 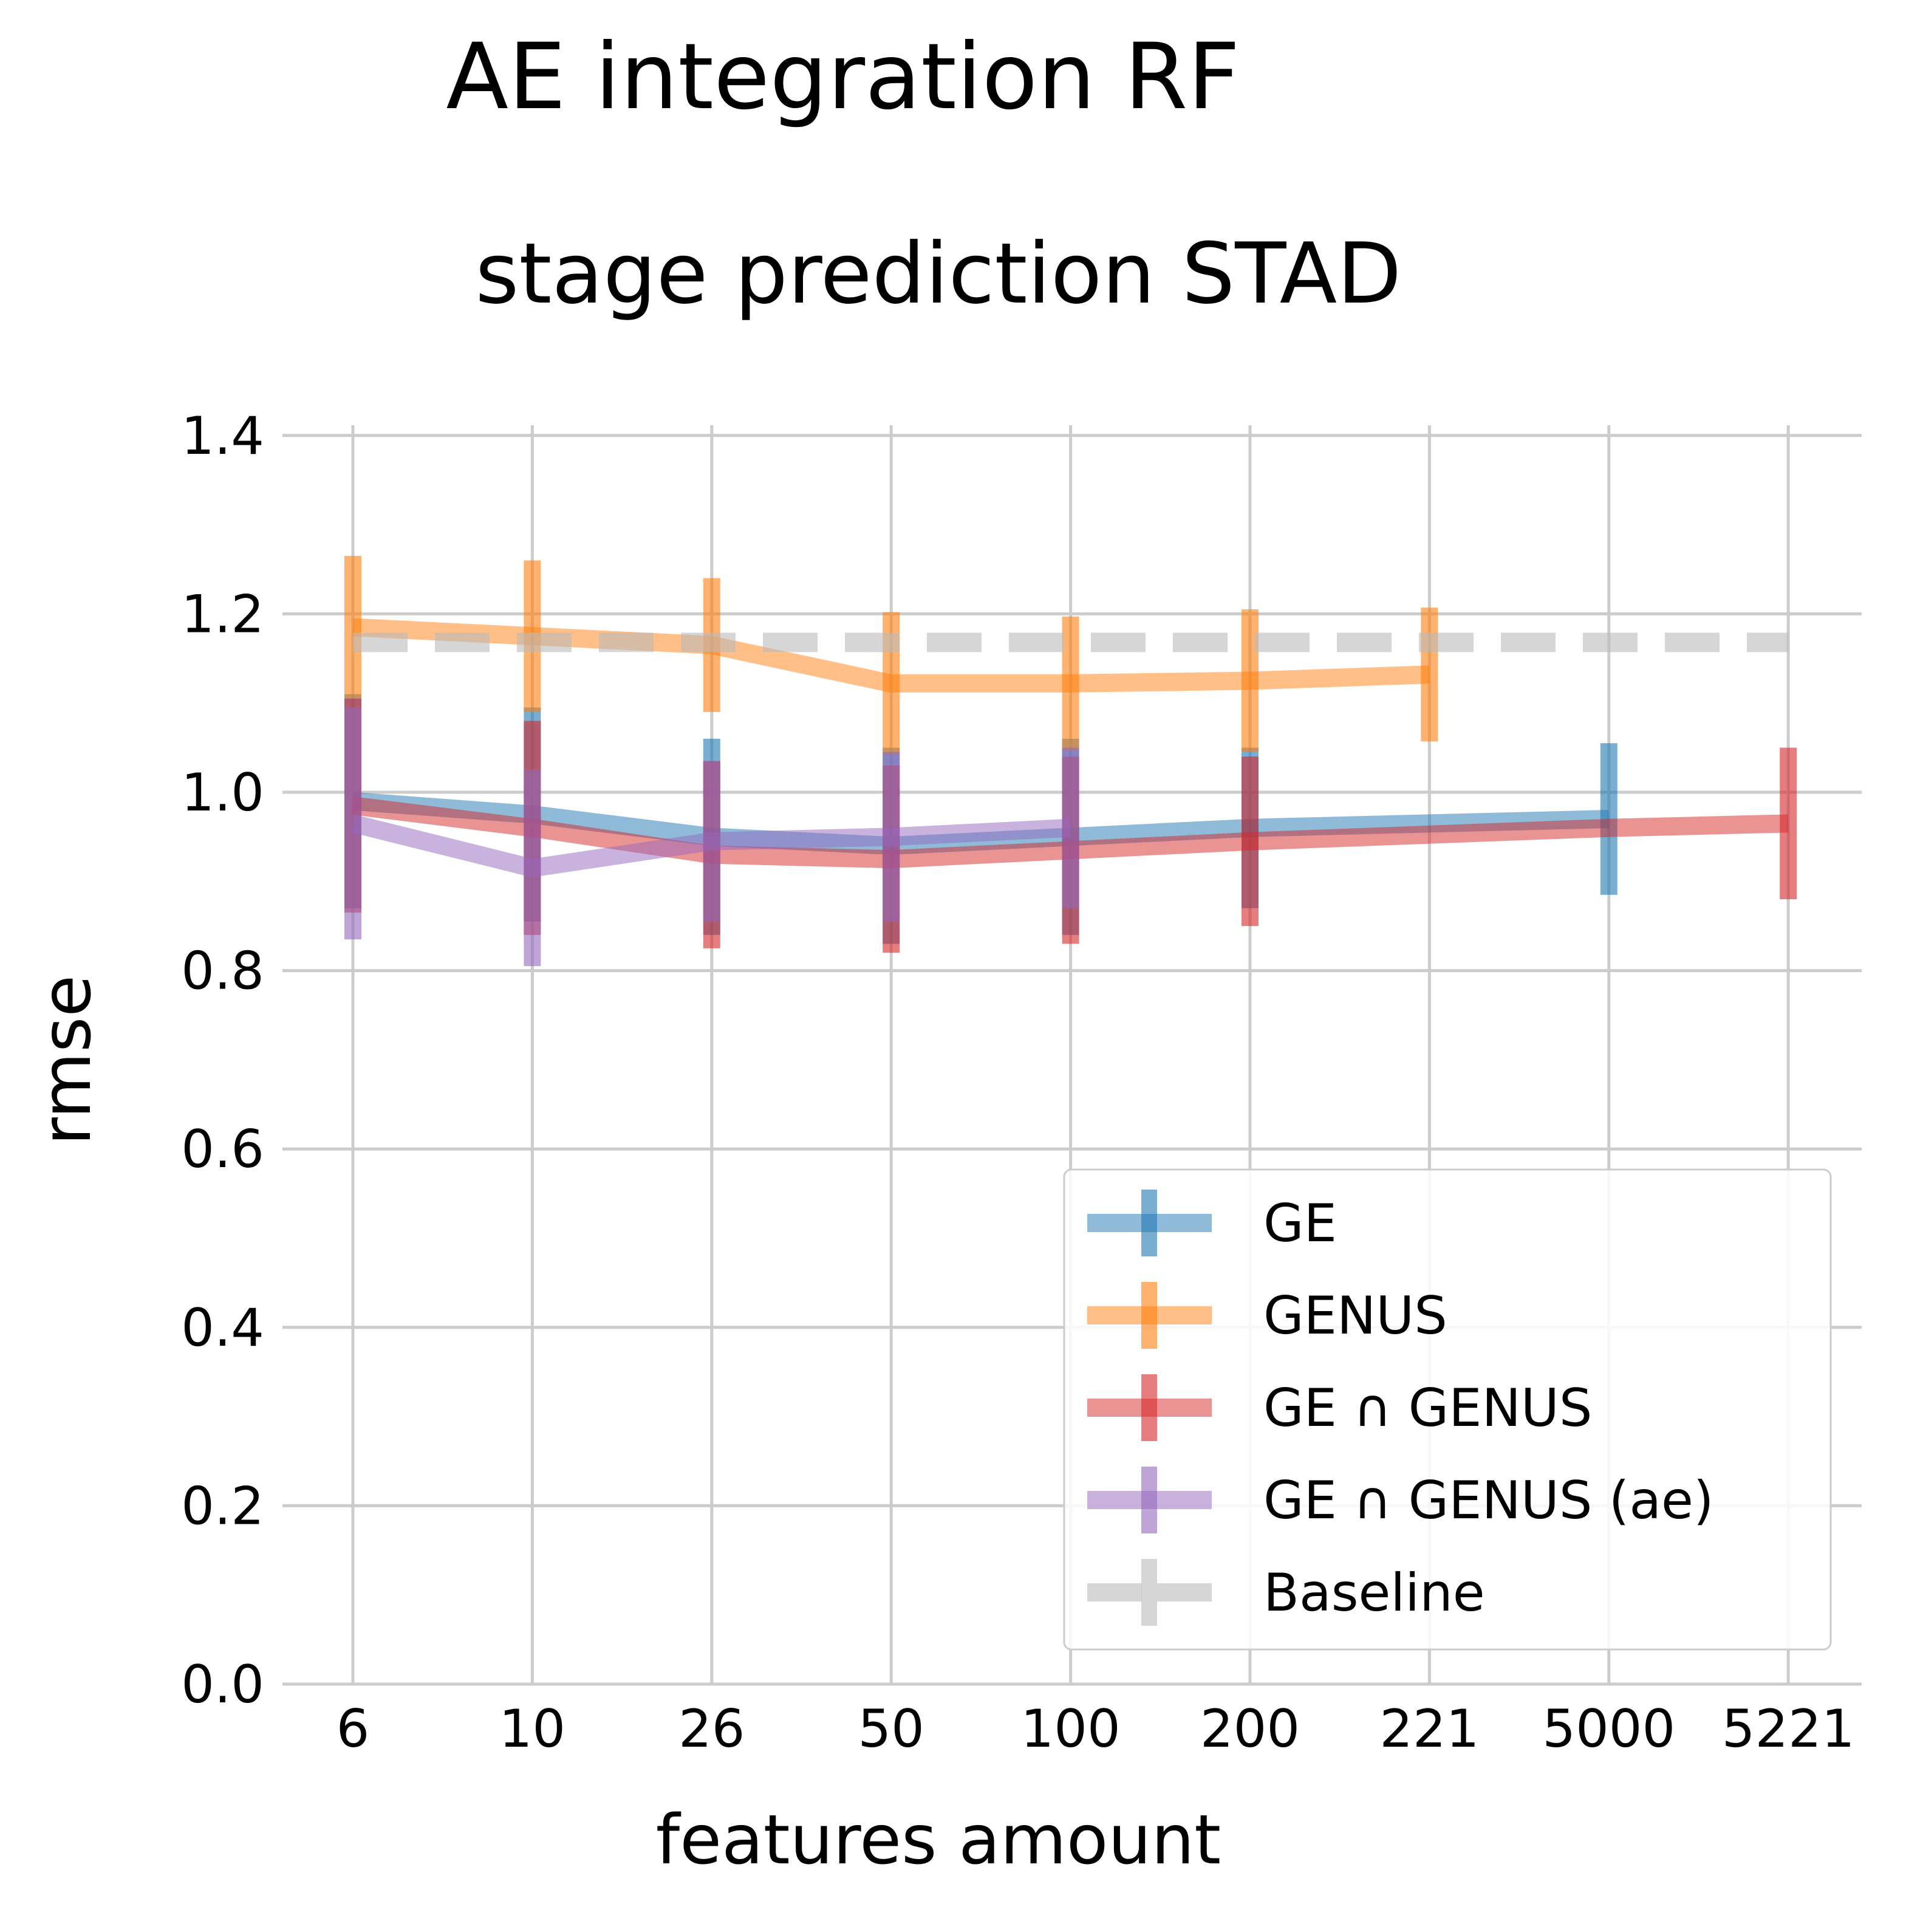 I want to click on legend-label: GE ∩ GENUS, so click(x=1427, y=1408).